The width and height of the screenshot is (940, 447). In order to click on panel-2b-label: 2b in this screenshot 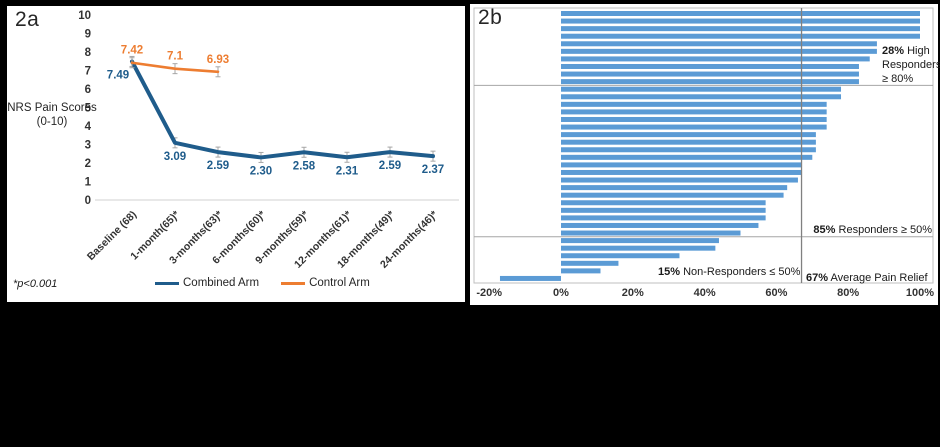, I will do `click(490, 17)`.